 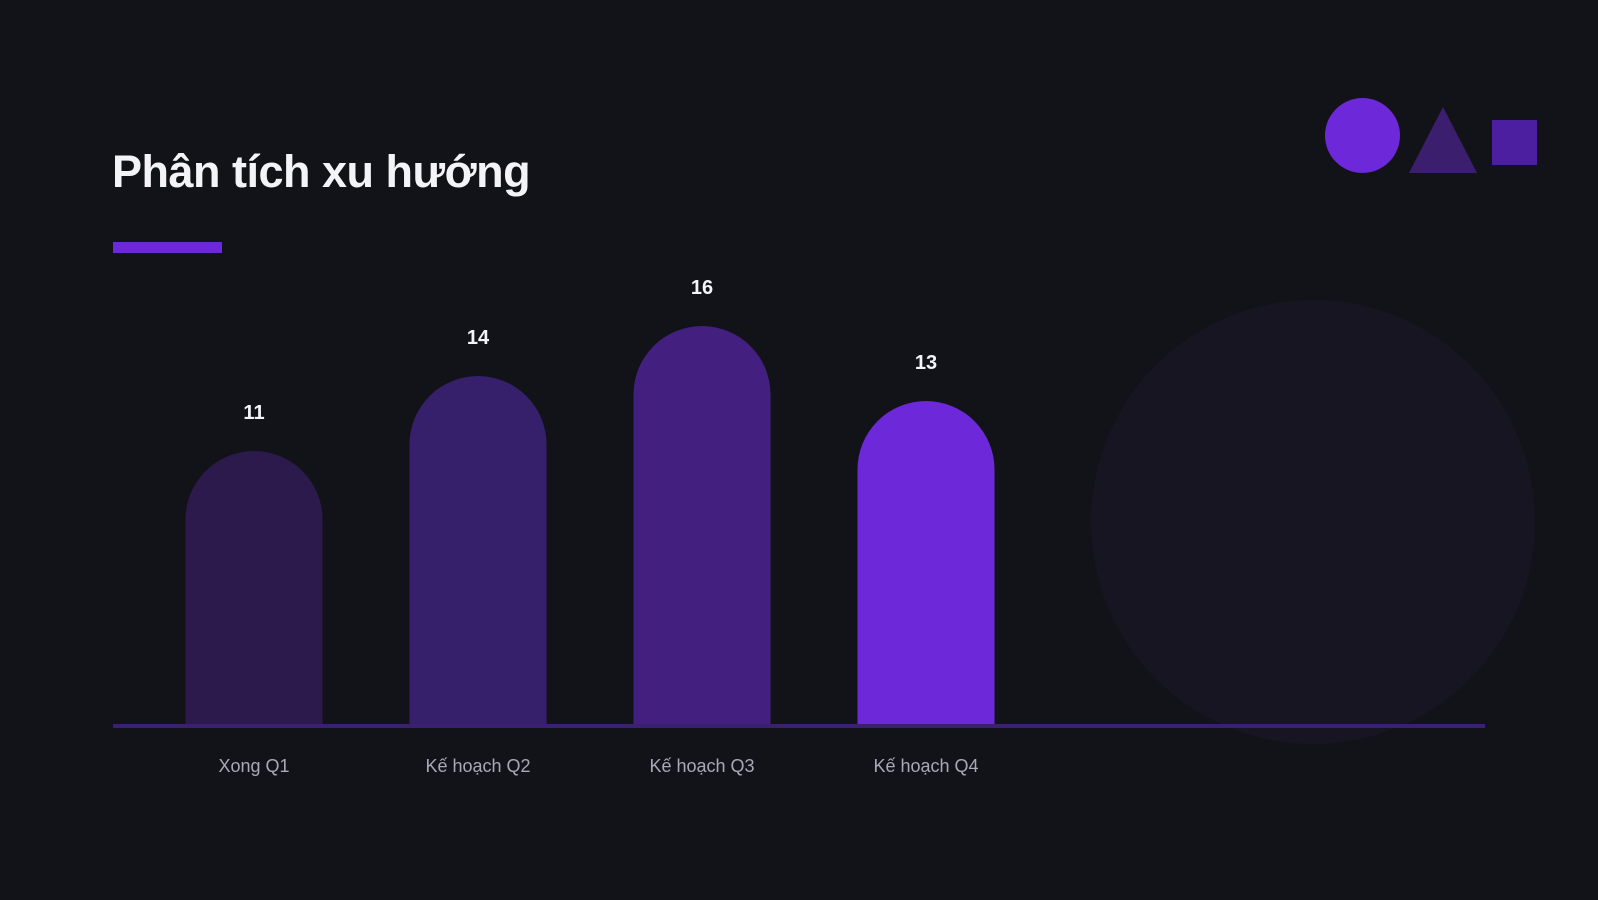 I want to click on bar-value-label: 14, so click(x=478, y=338).